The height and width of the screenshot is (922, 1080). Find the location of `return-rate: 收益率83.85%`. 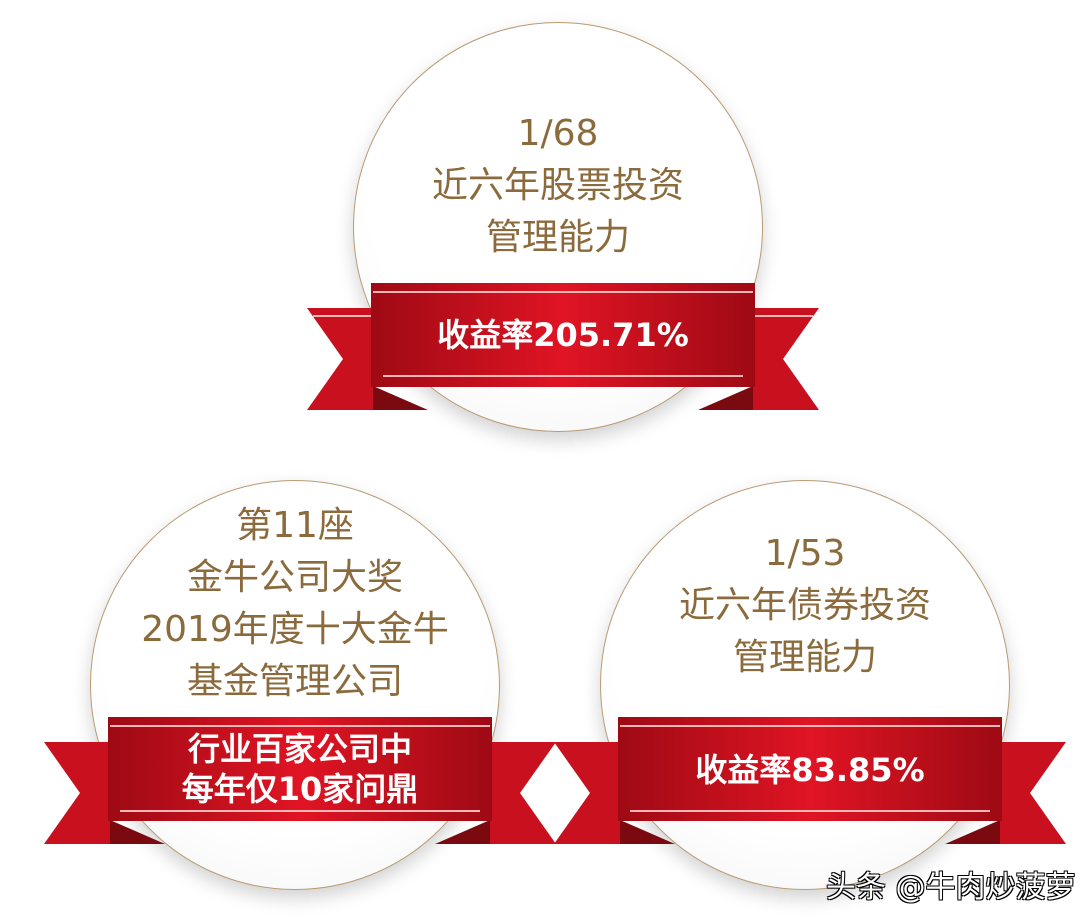

return-rate: 收益率83.85% is located at coordinates (810, 770).